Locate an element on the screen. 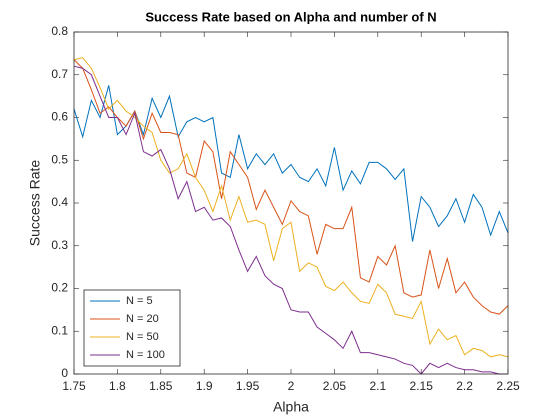  y-tick-label: 0.5 is located at coordinates (59, 159).